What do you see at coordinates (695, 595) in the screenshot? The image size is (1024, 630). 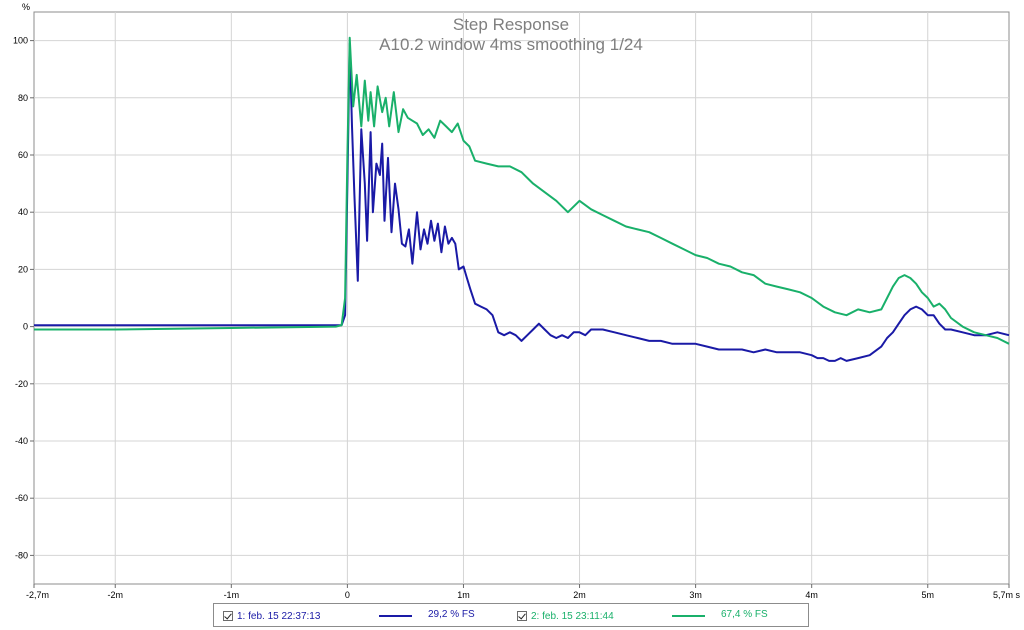 I see `x-tick-label: 3m` at bounding box center [695, 595].